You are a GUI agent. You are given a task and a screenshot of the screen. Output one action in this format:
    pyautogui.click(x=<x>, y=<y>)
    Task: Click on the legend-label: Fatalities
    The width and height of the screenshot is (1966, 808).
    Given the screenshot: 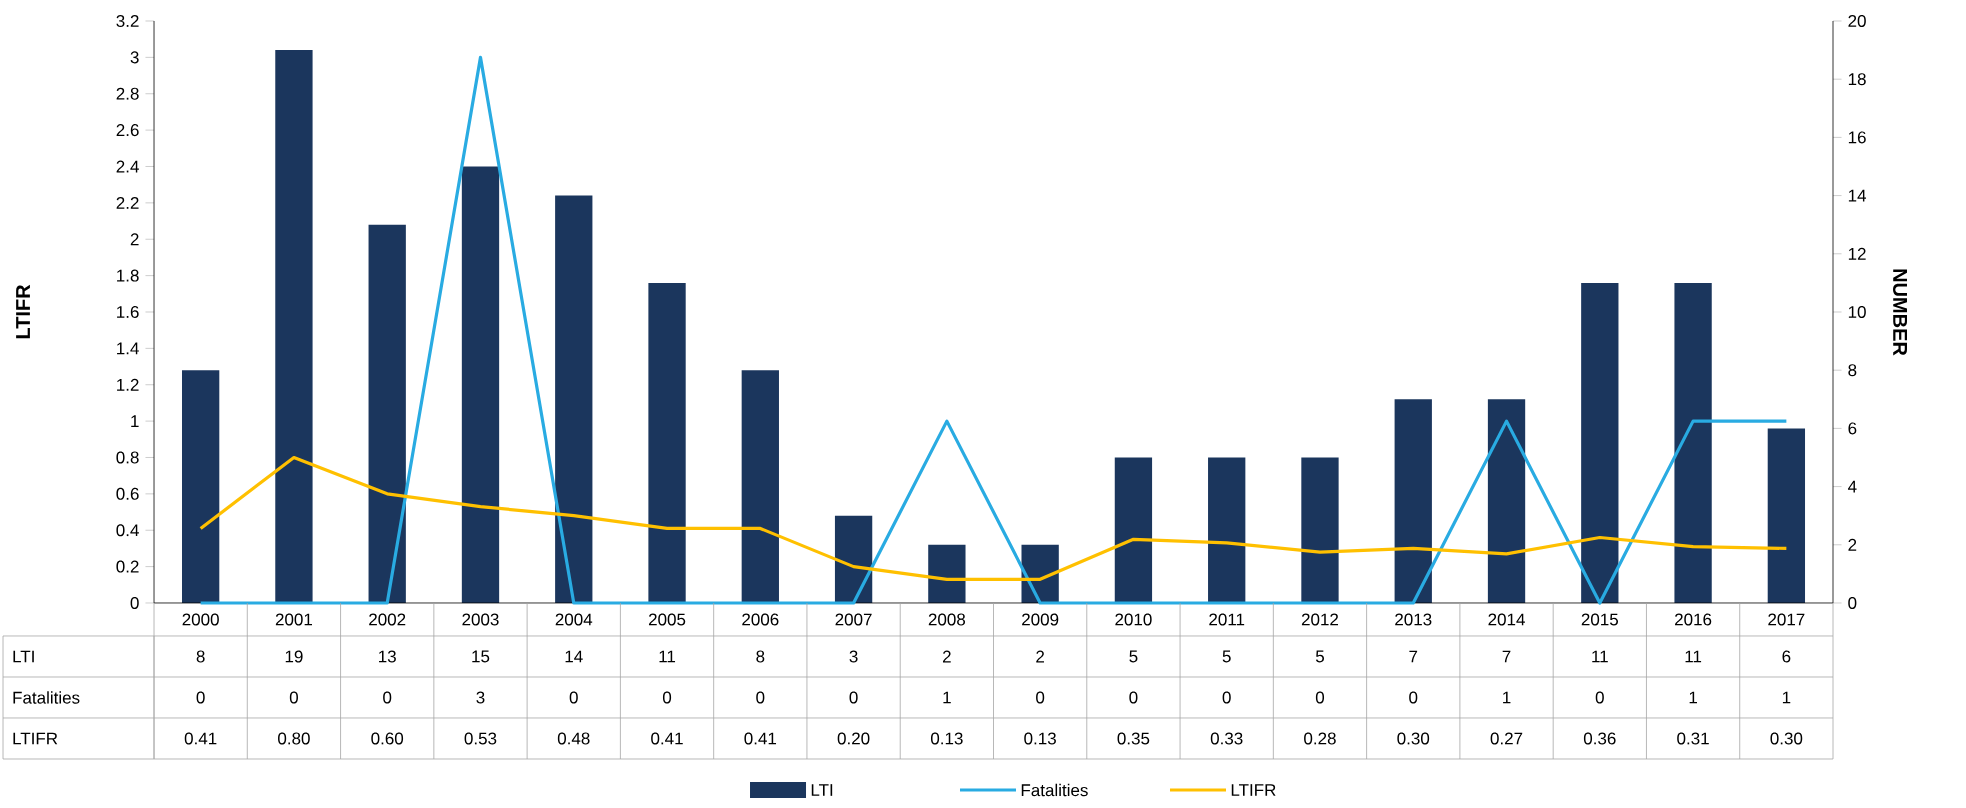 What is the action you would take?
    pyautogui.click(x=1054, y=790)
    